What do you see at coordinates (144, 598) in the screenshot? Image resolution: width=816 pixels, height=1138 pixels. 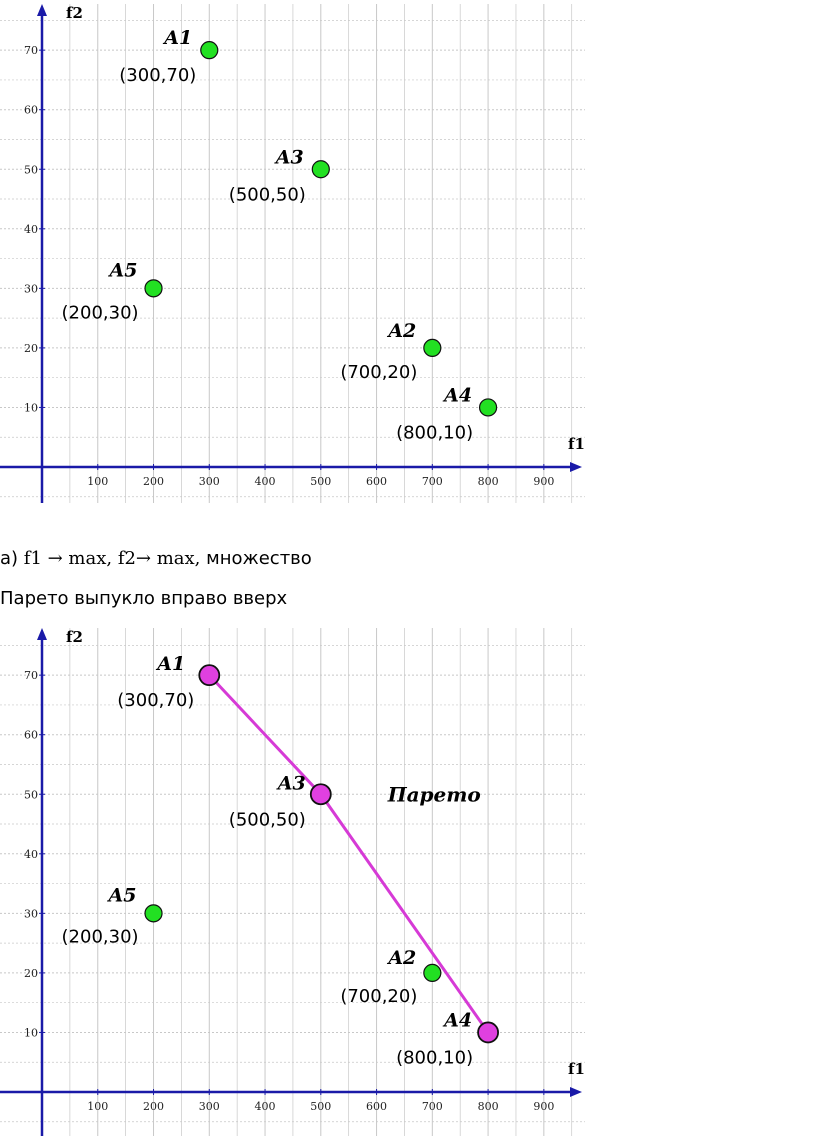 I see `caption-line-2: Парето выпукло вправо вверх` at bounding box center [144, 598].